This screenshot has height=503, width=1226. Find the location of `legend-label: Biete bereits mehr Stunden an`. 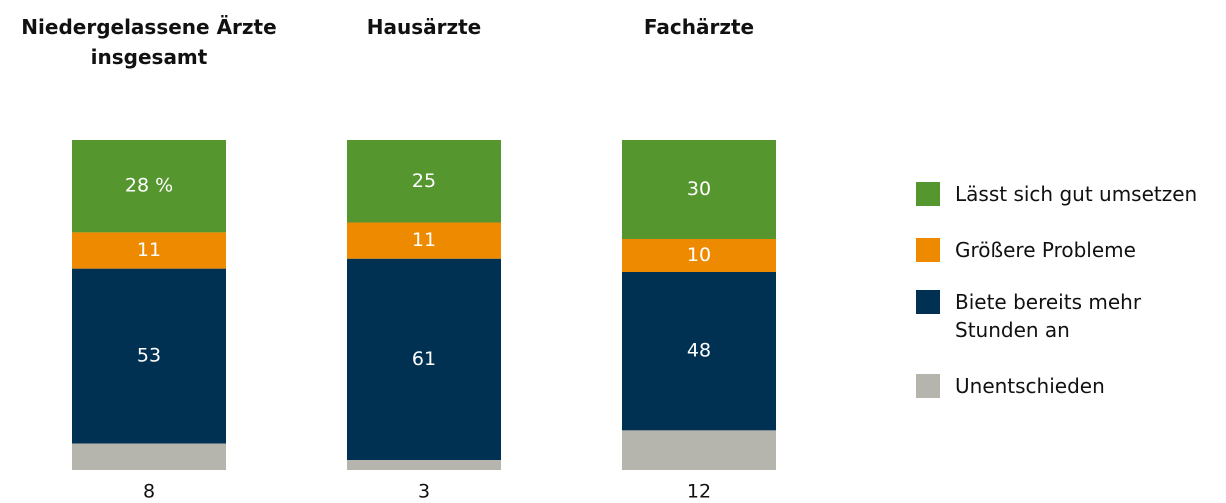

legend-label: Biete bereits mehr Stunden an is located at coordinates (1048, 316).